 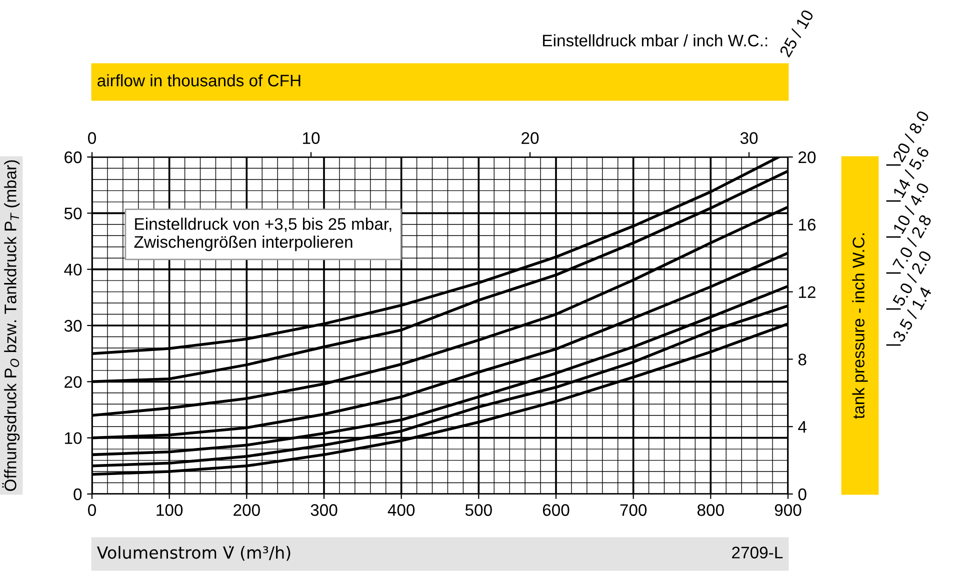 What do you see at coordinates (247, 510) in the screenshot?
I see `x-tick-label: 200` at bounding box center [247, 510].